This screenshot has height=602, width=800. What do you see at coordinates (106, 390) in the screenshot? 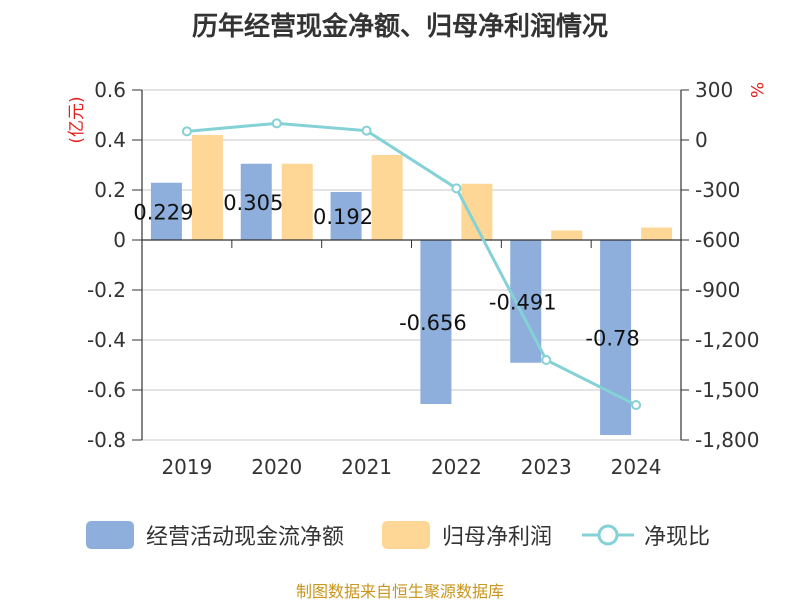
I see `left-tick-label: -0.6` at bounding box center [106, 390].